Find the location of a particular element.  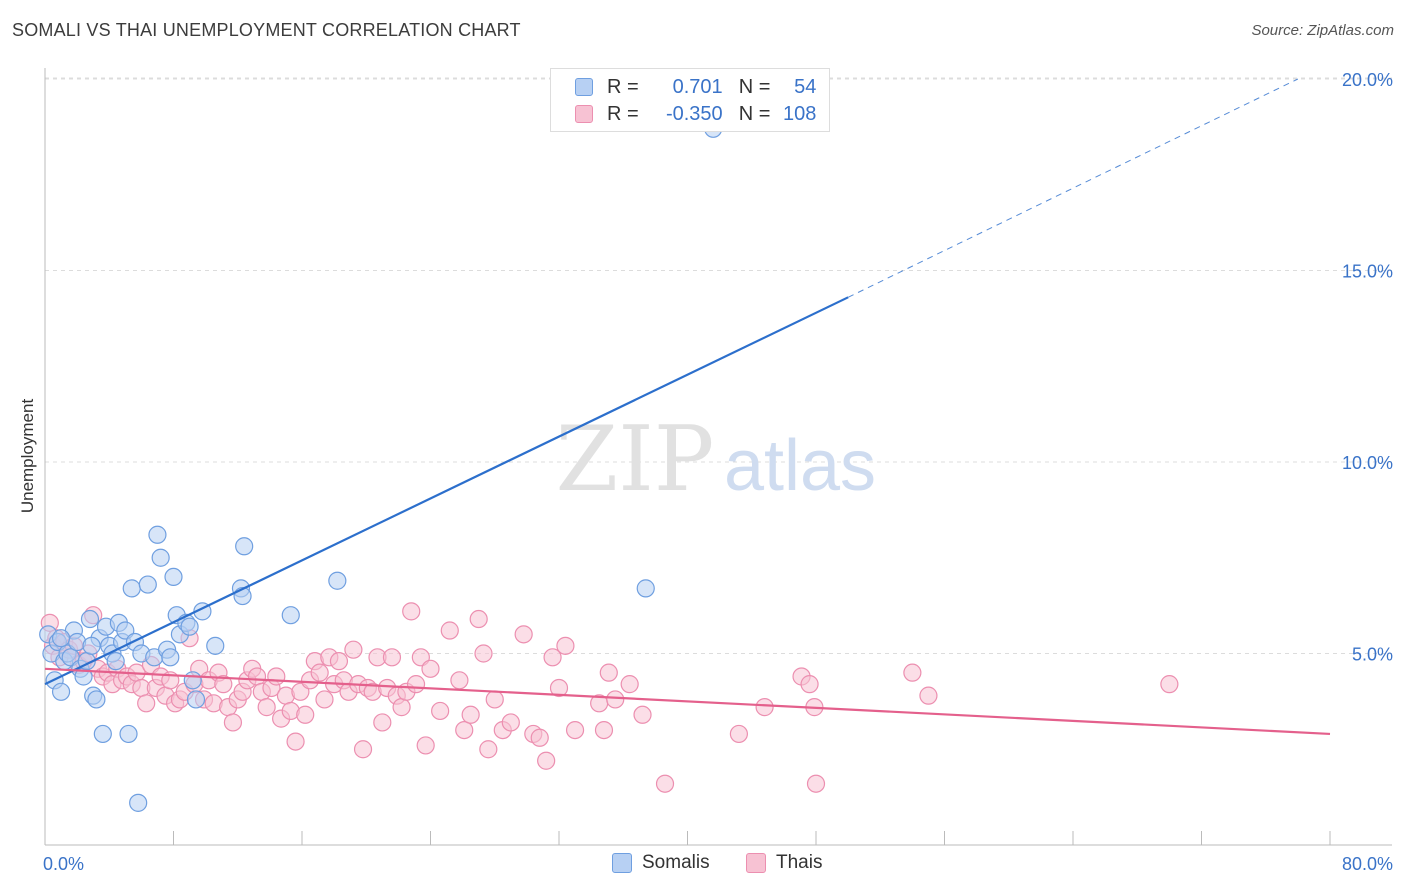

somali-trend-extension is located at coordinates (1073, 188).